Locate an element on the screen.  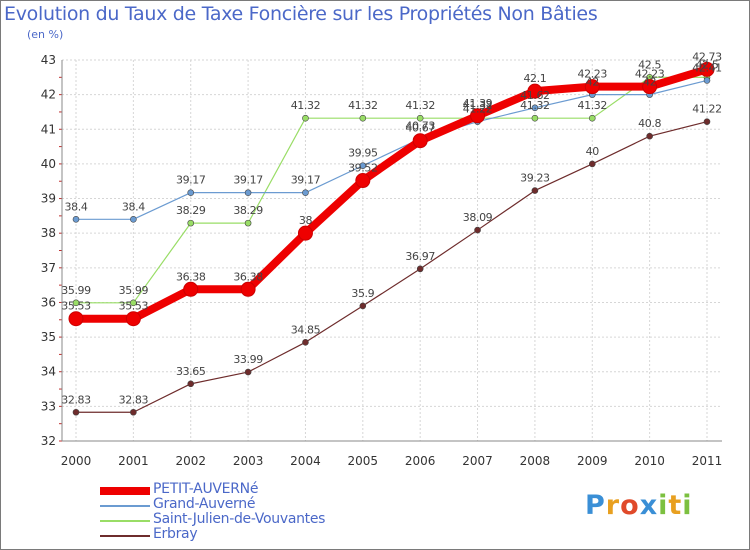
legend-label: Erbray is located at coordinates (175, 534).